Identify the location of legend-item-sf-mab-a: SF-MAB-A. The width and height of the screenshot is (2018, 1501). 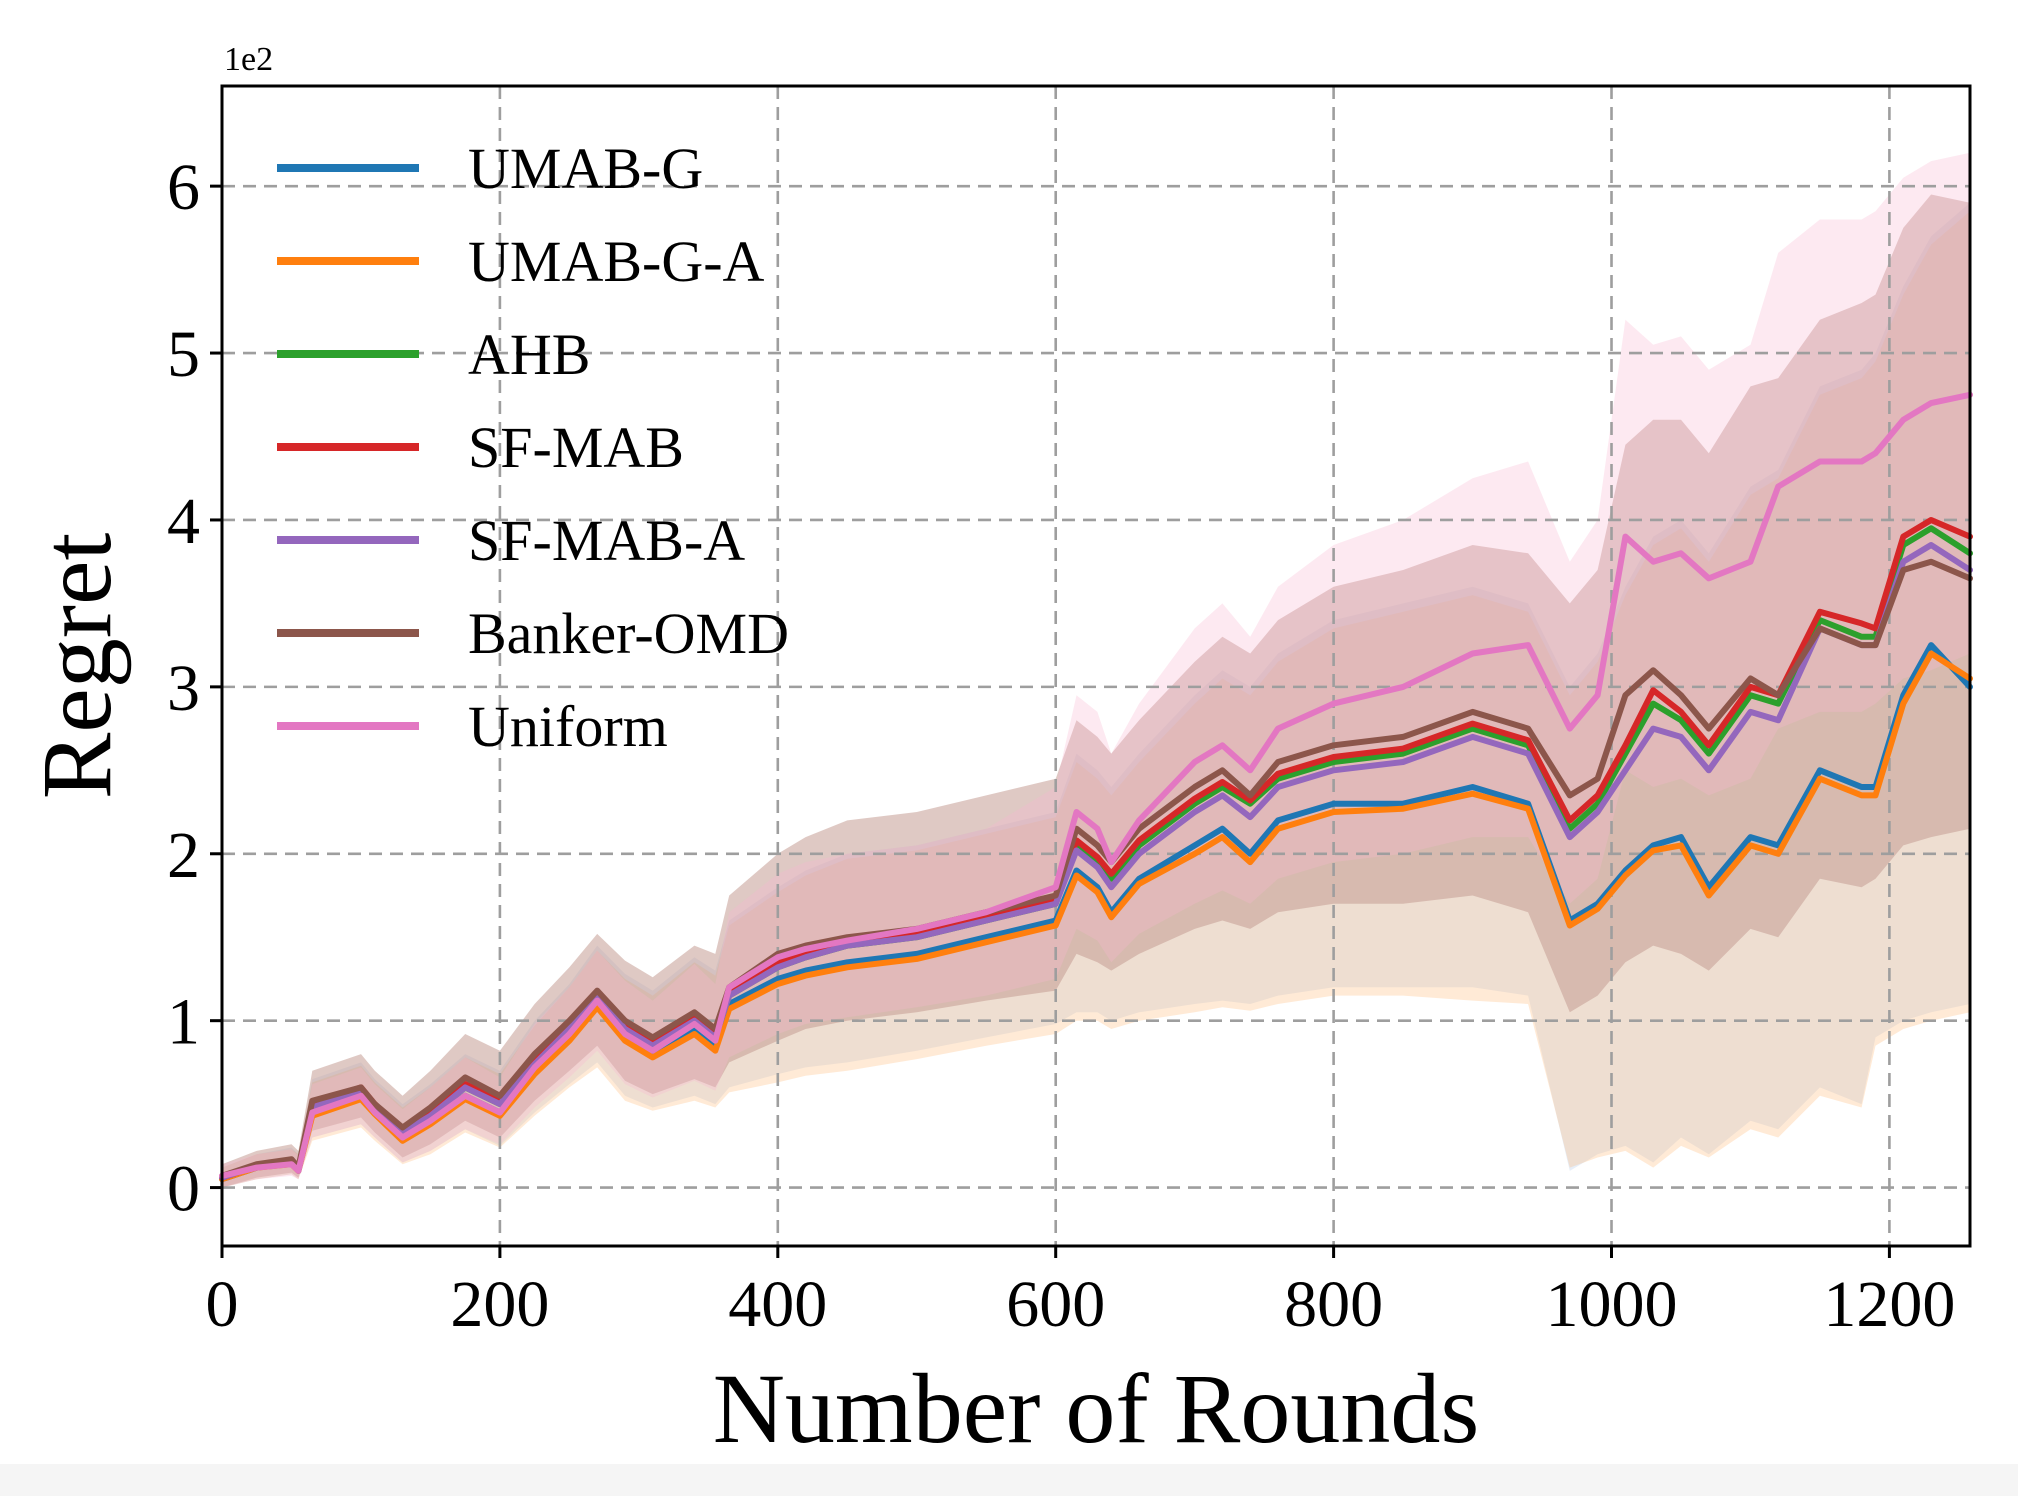
(511, 540).